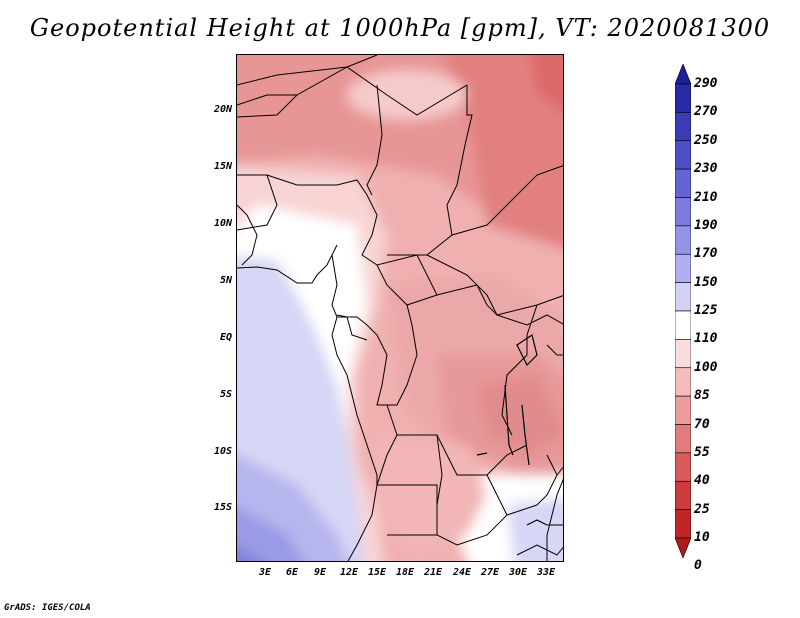 This screenshot has width=800, height=618. I want to click on lat-tick-10s: 10S, so click(222, 451).